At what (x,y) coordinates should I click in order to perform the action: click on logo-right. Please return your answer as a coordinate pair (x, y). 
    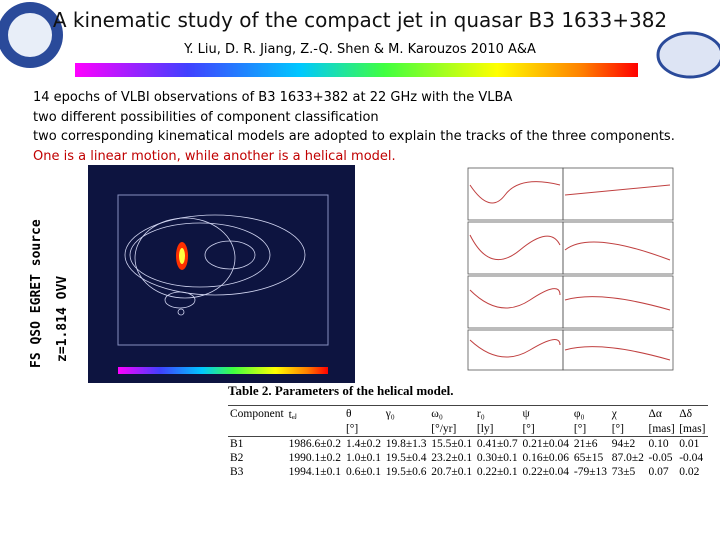
    Looking at the image, I should click on (688, 55).